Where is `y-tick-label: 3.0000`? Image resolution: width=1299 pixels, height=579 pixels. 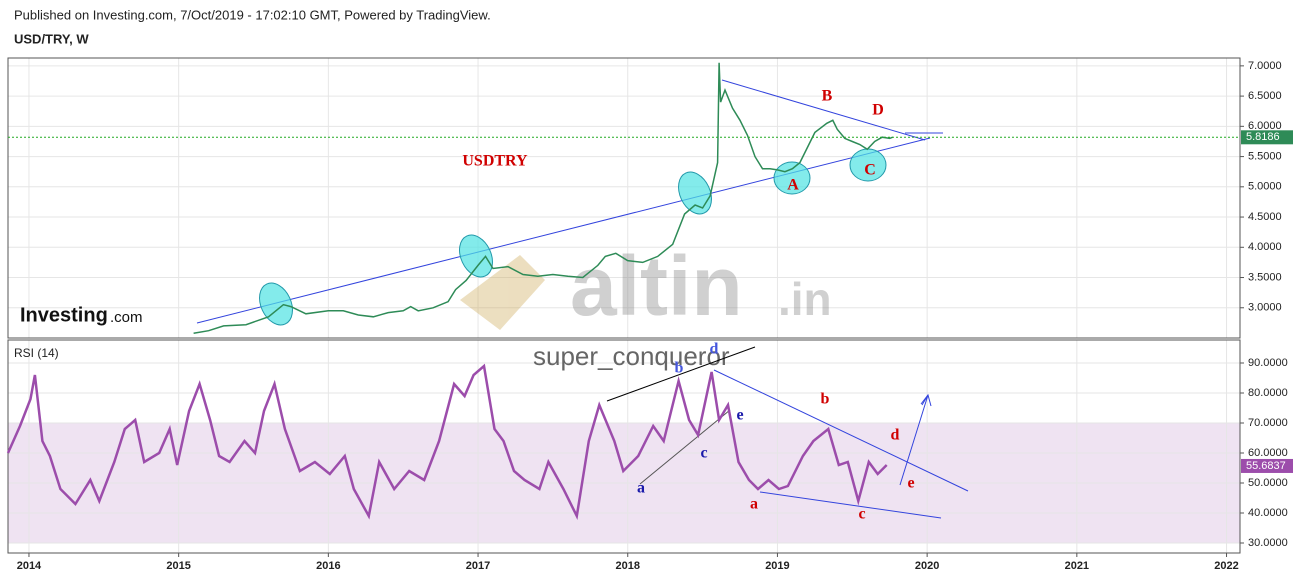
y-tick-label: 3.0000 is located at coordinates (1265, 308).